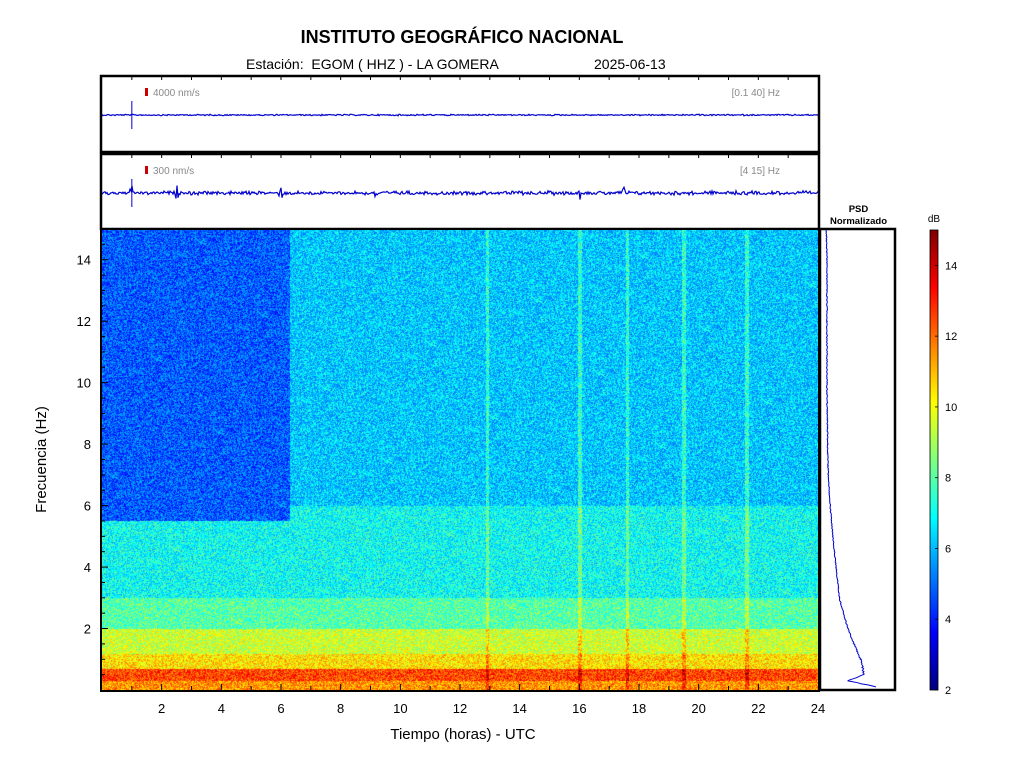 Image resolution: width=1024 pixels, height=768 pixels. I want to click on colorbar-ramp, so click(934, 460).